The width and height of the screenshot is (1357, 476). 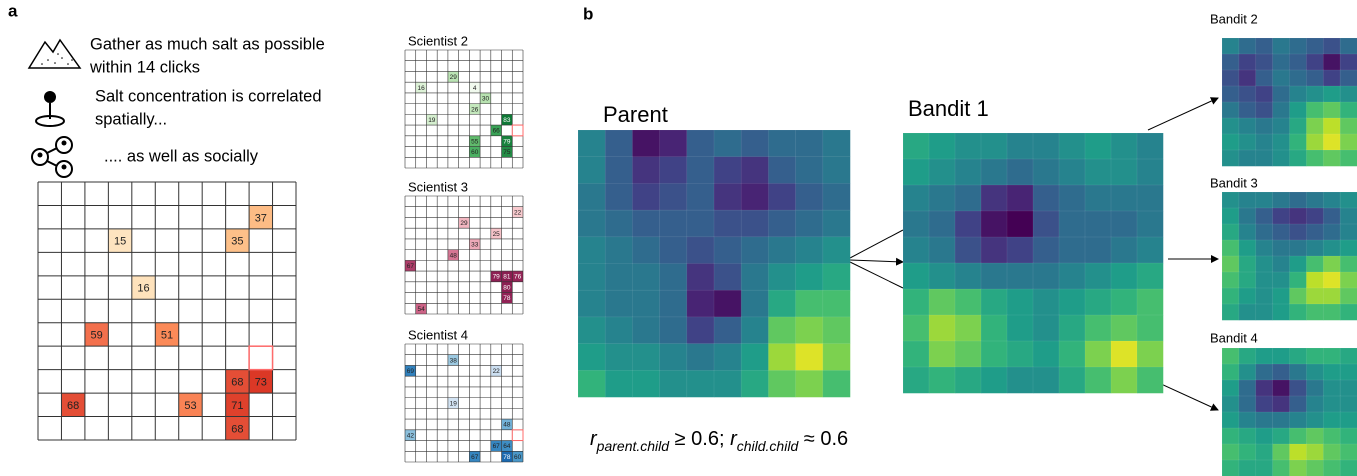 What do you see at coordinates (475, 141) in the screenshot?
I see `cell-value: 55` at bounding box center [475, 141].